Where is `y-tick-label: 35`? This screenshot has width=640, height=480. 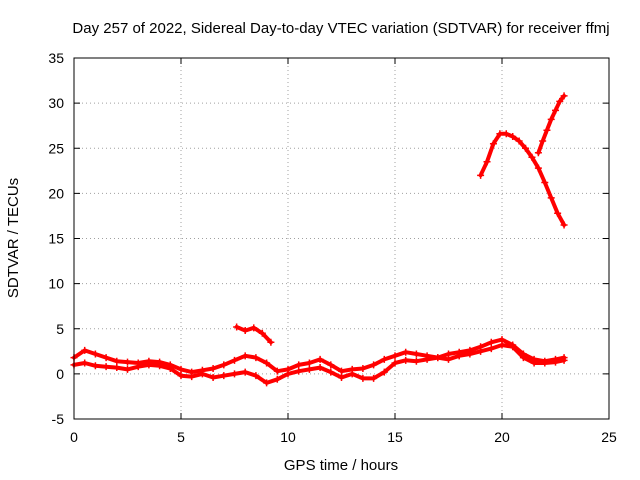
y-tick-label: 35 is located at coordinates (56, 58).